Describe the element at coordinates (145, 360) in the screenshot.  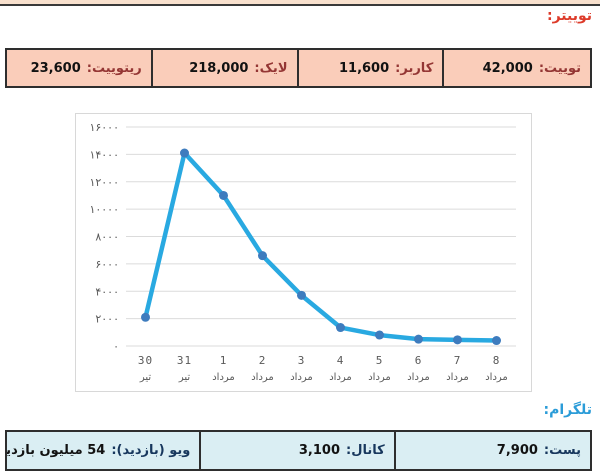
I see `x-axis-day-label: 30` at that location.